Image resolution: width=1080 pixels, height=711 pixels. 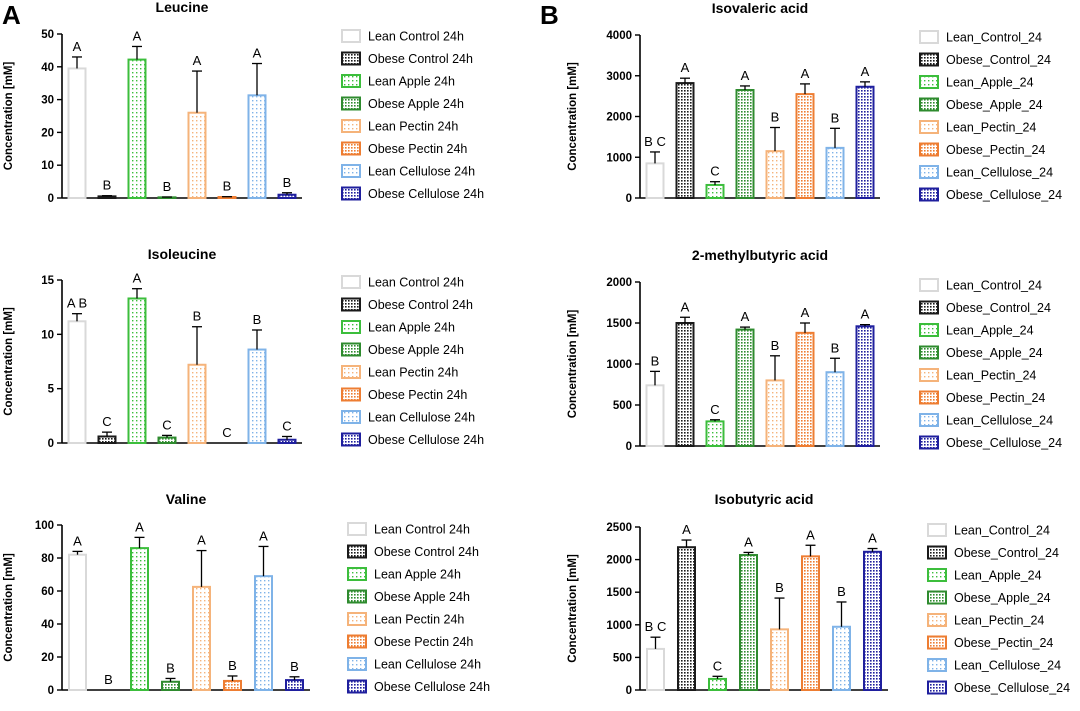 I want to click on y-tick-label: 30, so click(x=47, y=101).